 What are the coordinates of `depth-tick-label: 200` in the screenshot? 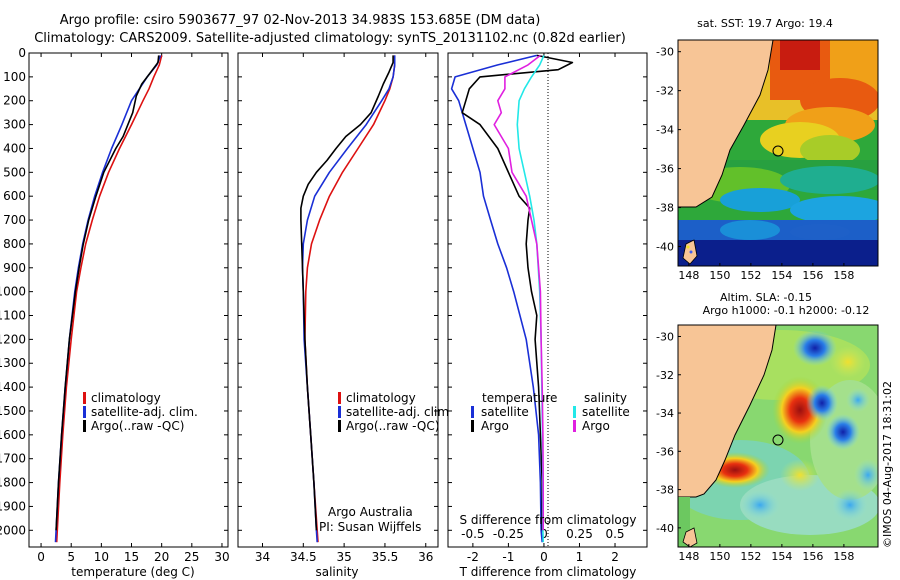 It's located at (14, 101).